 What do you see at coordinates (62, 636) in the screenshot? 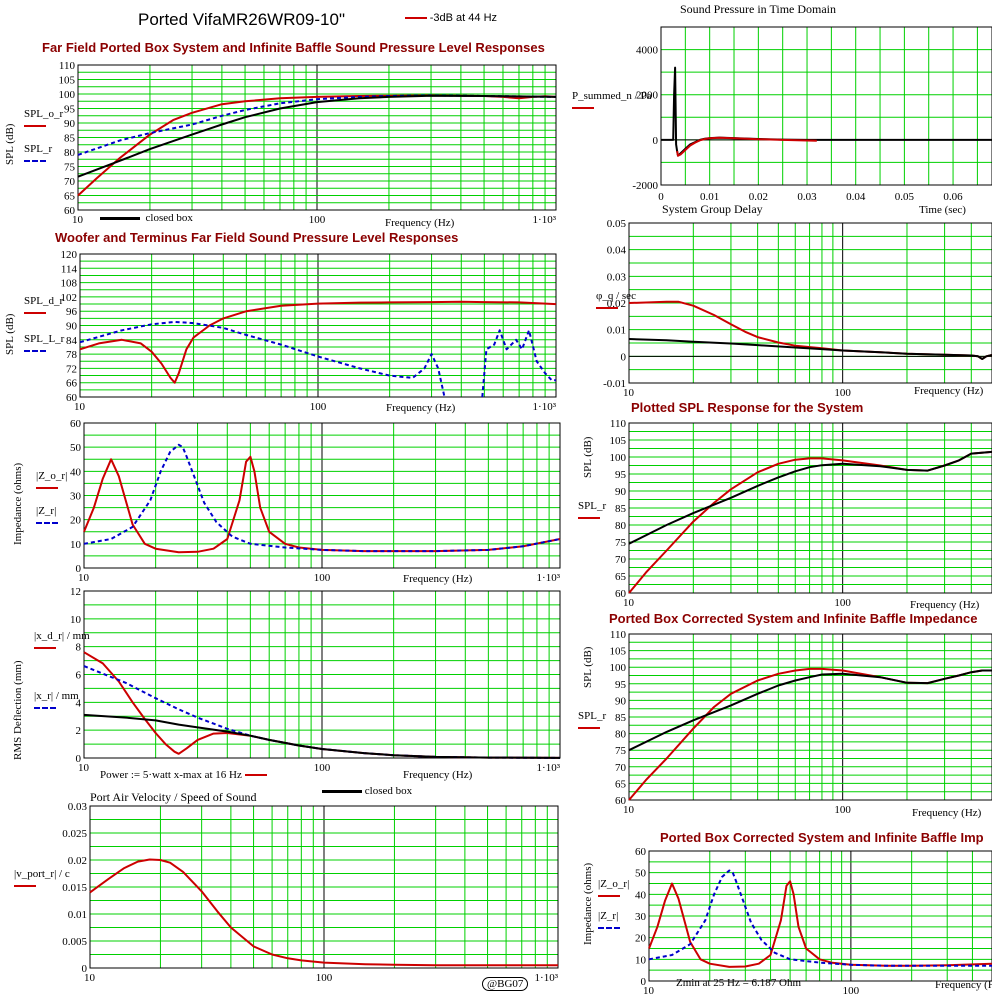
I see `p4-y1-label: |x_d_r| / mm` at bounding box center [62, 636].